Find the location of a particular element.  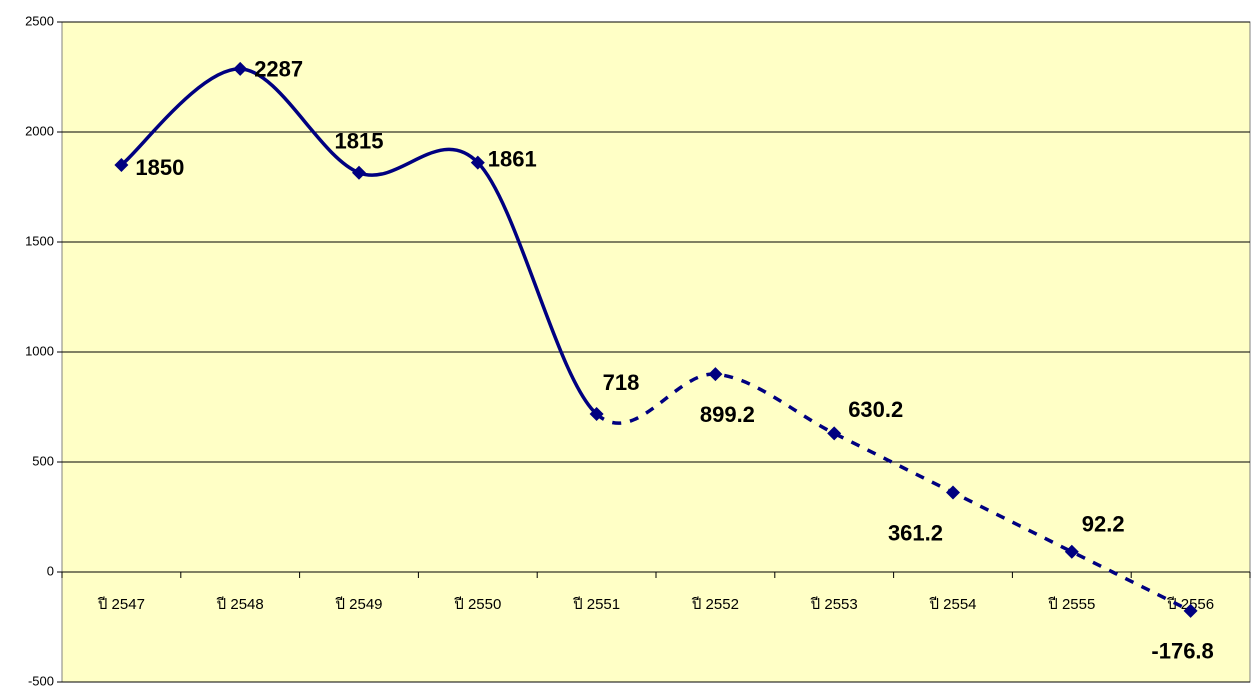

data-label: 2287 is located at coordinates (278, 69).